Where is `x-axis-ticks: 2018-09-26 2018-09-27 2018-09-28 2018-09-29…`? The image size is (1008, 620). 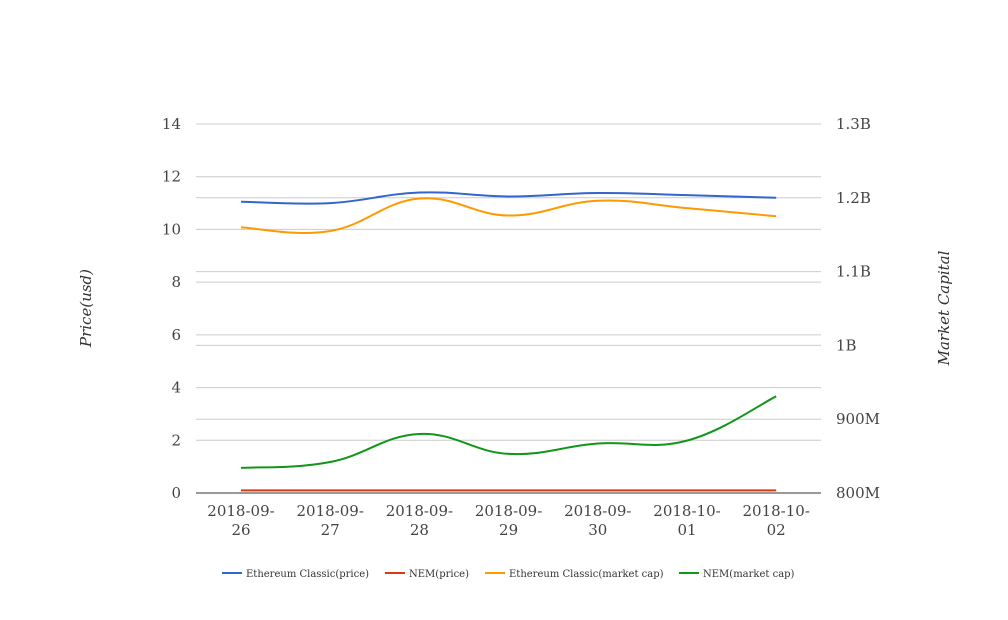
x-axis-ticks: 2018-09-26 2018-09-27 2018-09-28 2018-09-29… is located at coordinates (508, 520).